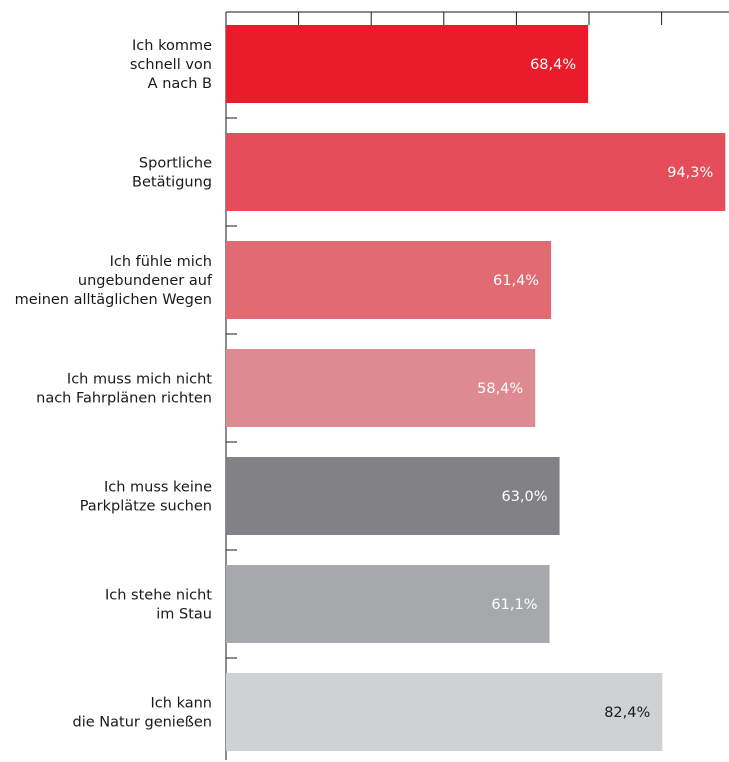 Image resolution: width=729 pixels, height=762 pixels. What do you see at coordinates (142, 723) in the screenshot?
I see `category-label-line: die Natur genießen` at bounding box center [142, 723].